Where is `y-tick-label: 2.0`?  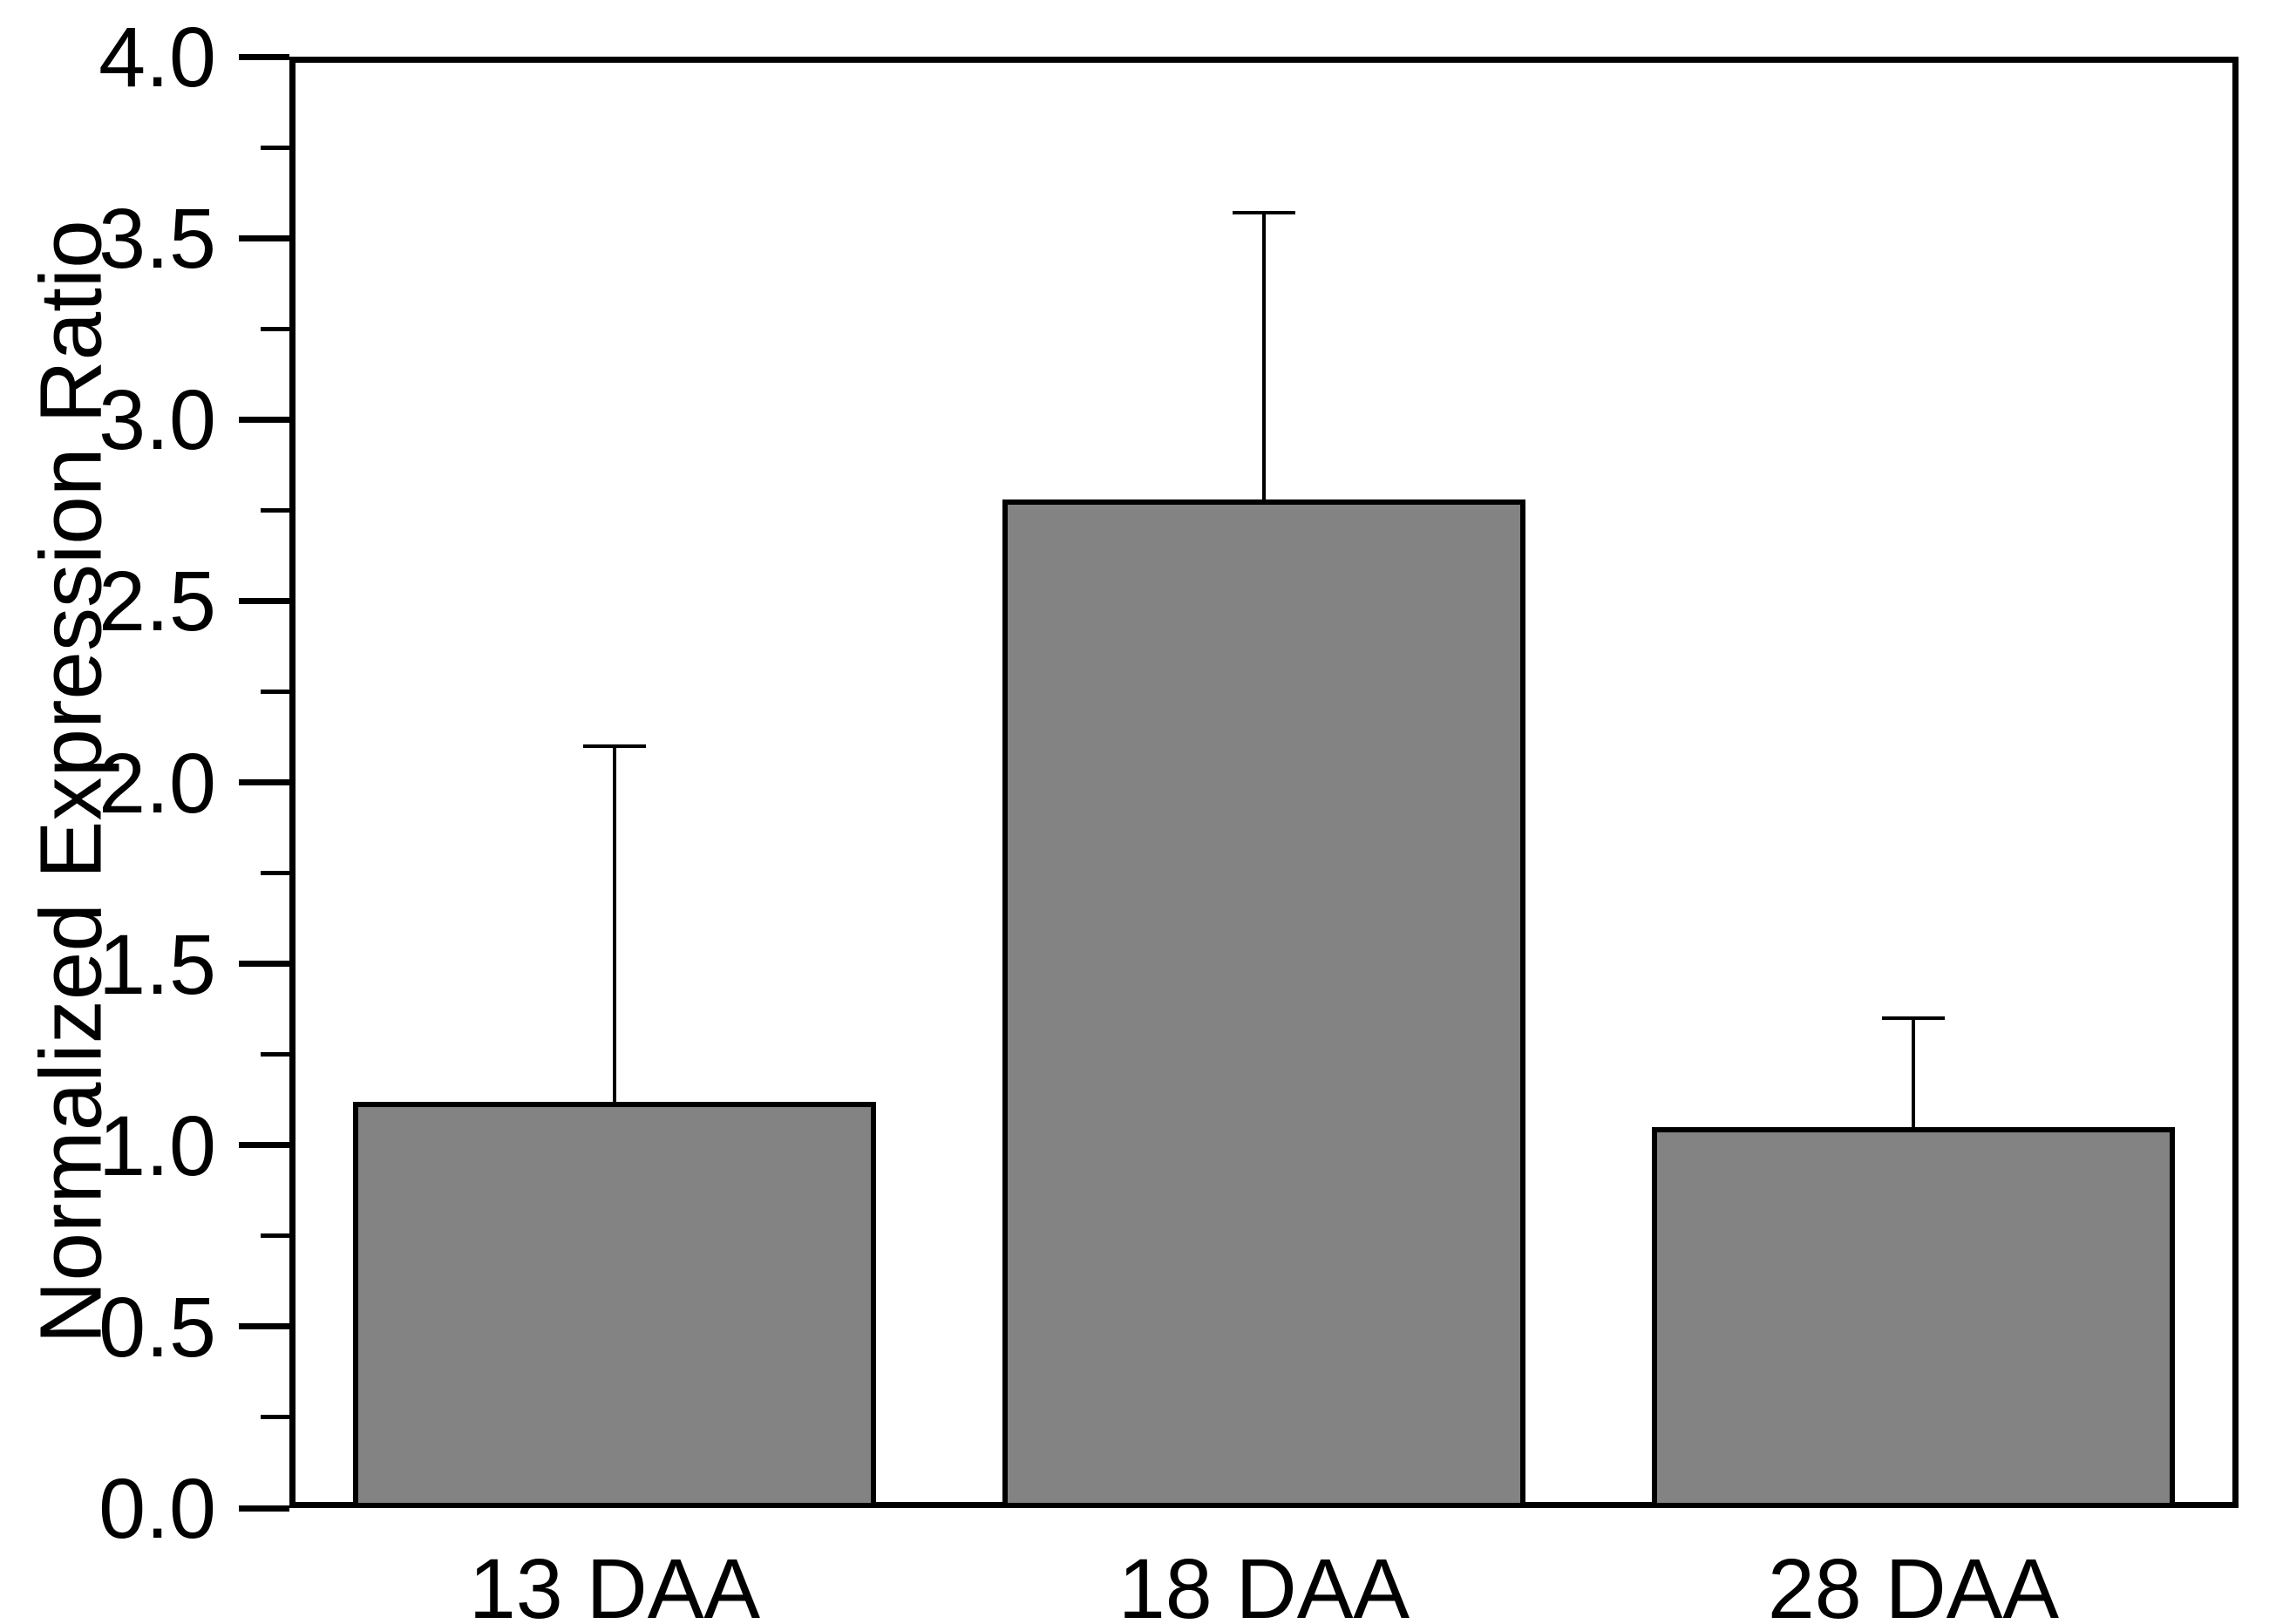
y-tick-label: 2.0 is located at coordinates (157, 783).